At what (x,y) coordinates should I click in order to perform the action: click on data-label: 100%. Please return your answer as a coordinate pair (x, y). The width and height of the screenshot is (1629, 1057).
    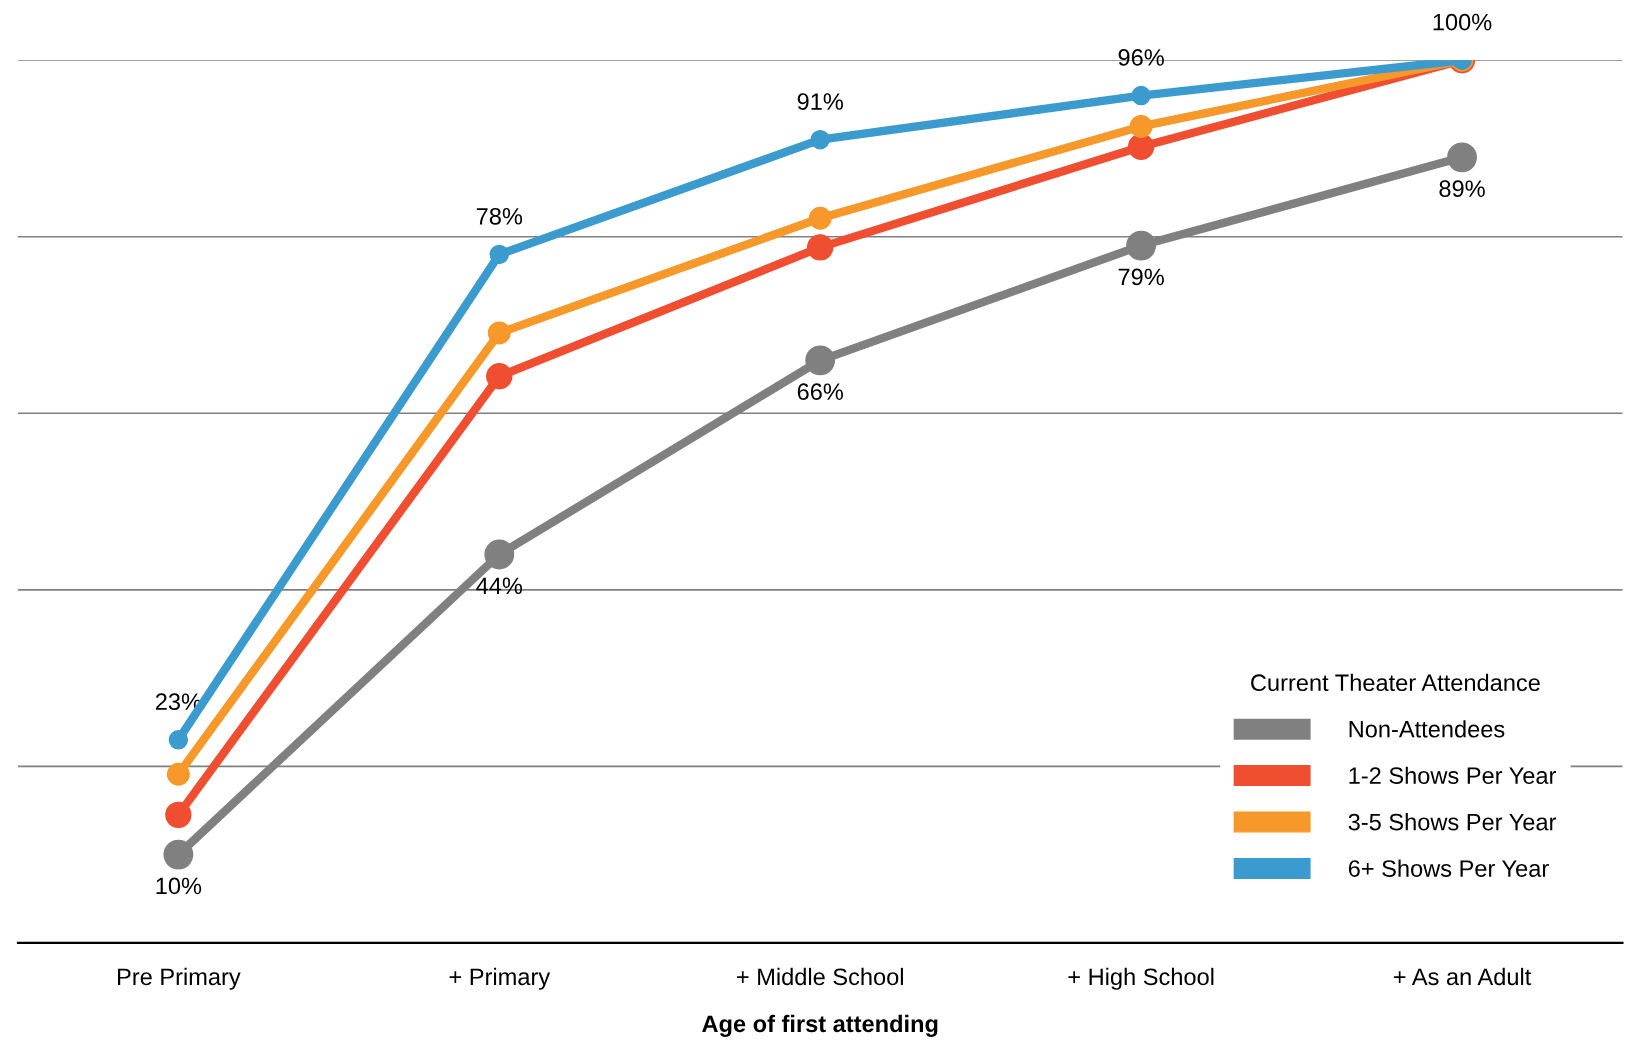
    Looking at the image, I should click on (1462, 22).